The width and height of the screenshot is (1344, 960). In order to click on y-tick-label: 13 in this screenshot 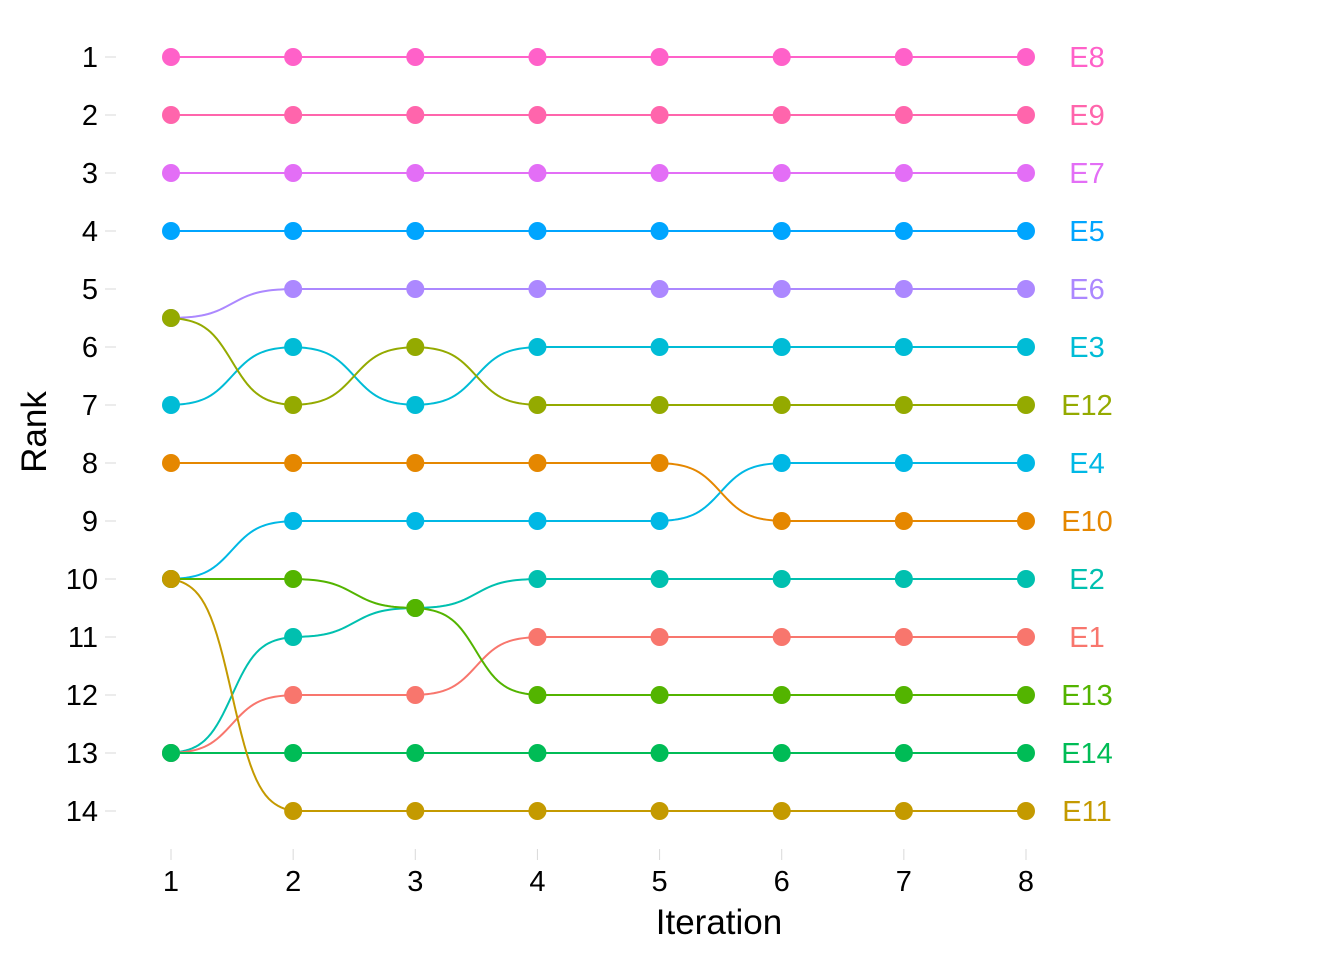, I will do `click(82, 754)`.